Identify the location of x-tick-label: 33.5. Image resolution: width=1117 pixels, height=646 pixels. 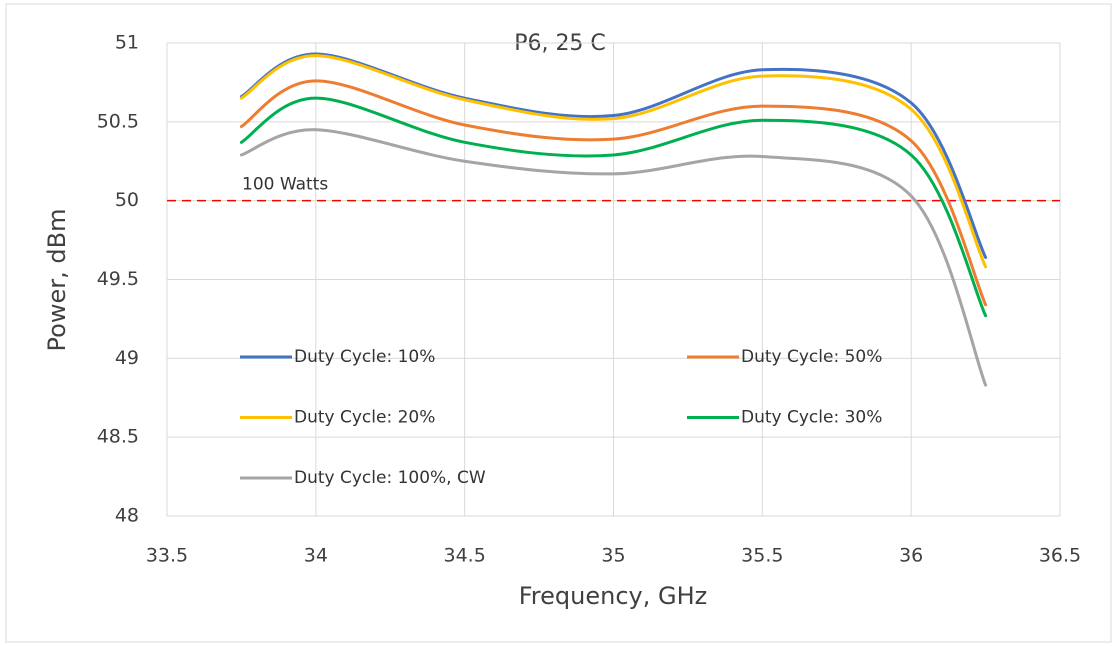
(167, 556).